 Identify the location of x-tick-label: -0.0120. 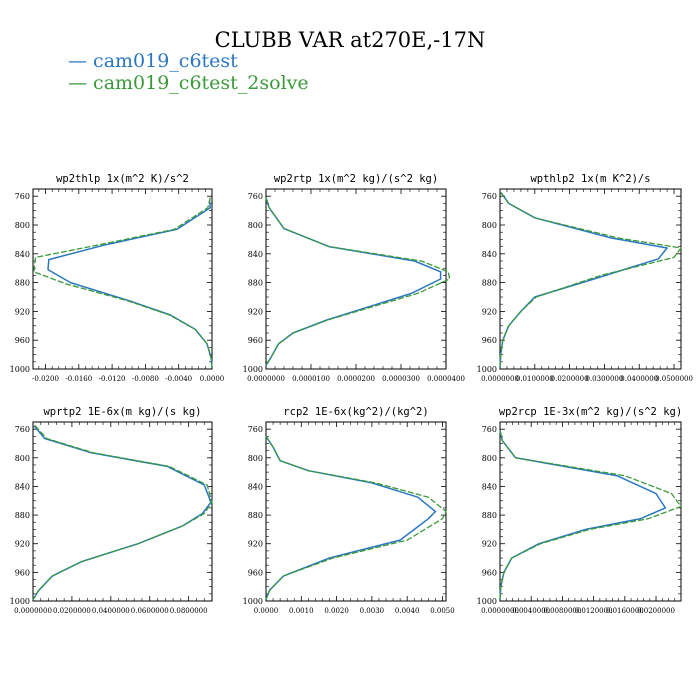
(112, 379).